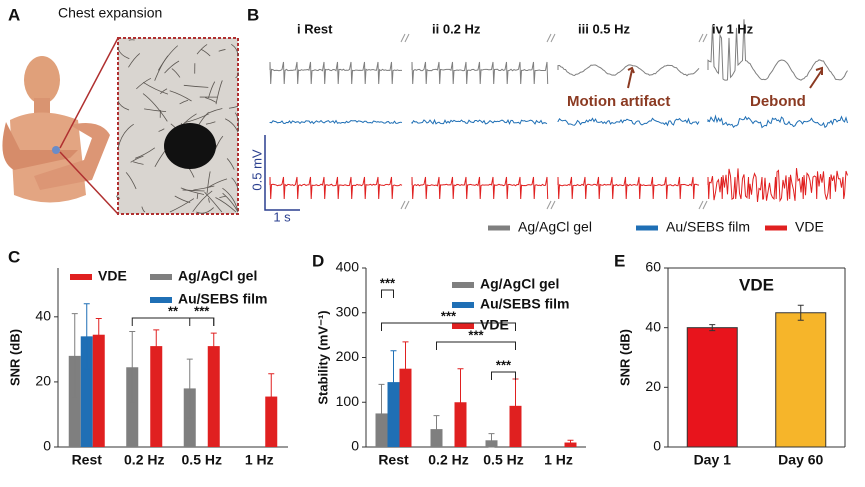 The image size is (865, 487). Describe the element at coordinates (190, 146) in the screenshot. I see `electrode` at that location.